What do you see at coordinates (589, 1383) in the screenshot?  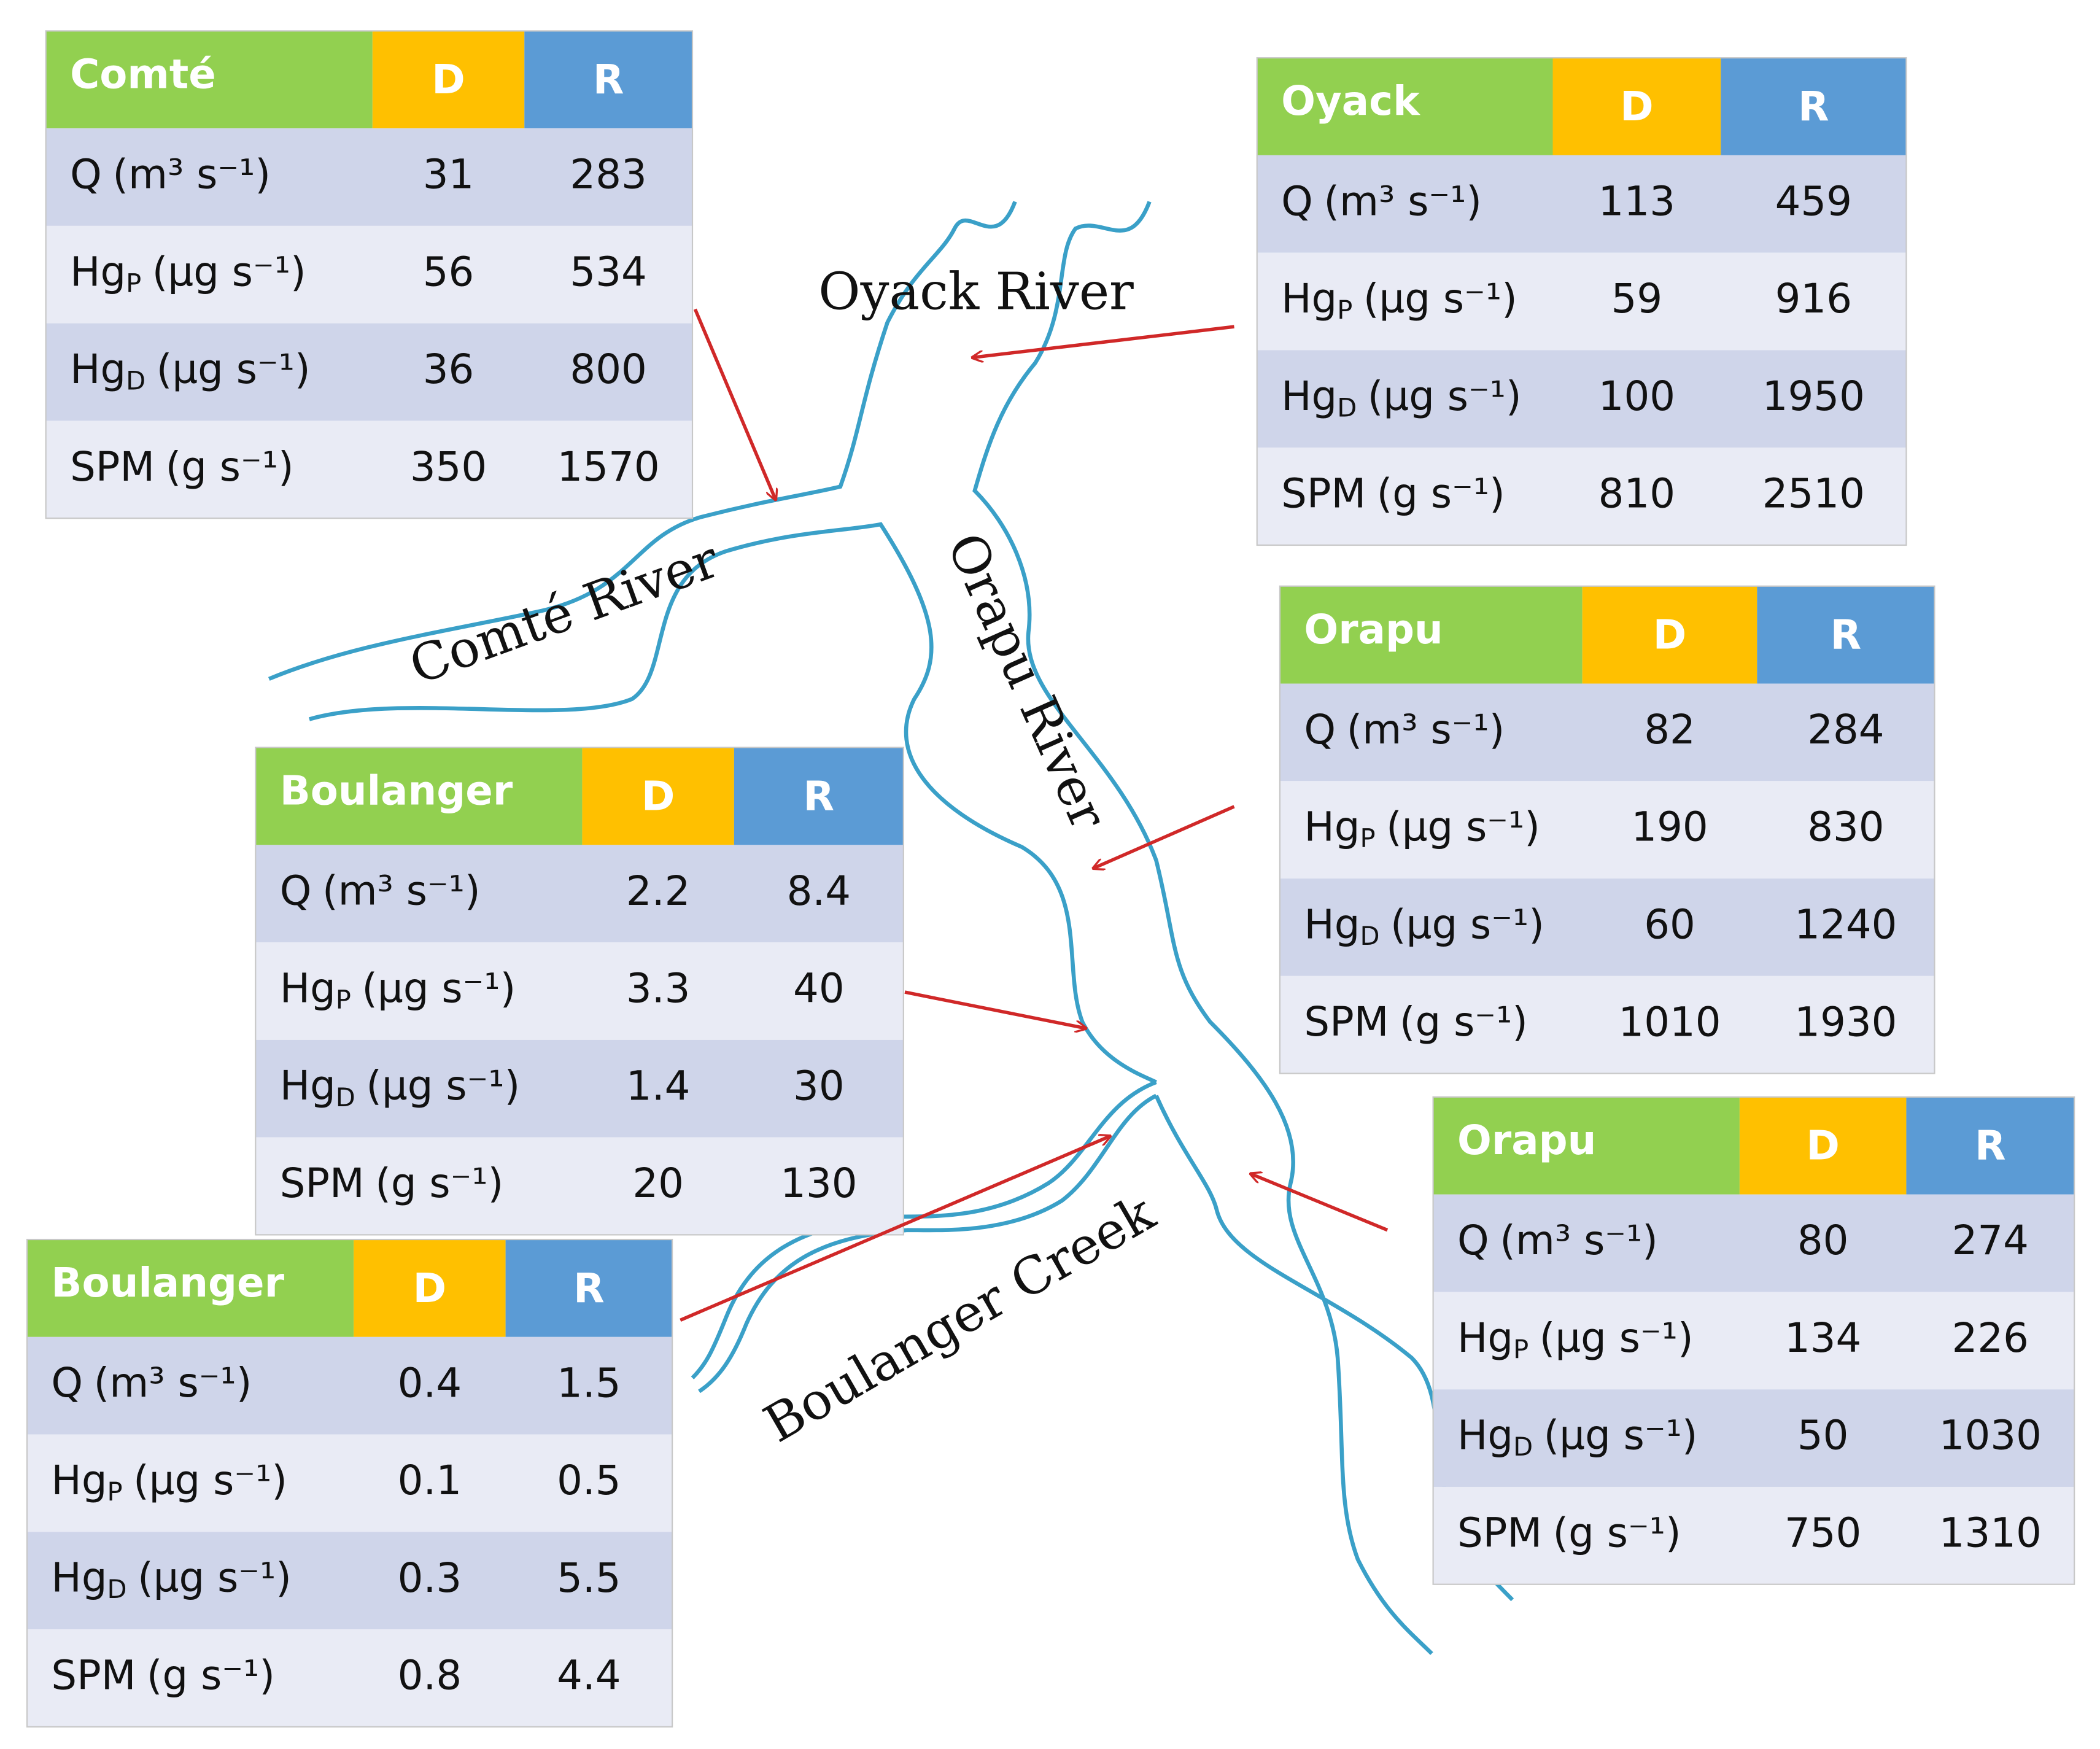 I see `table-value: 1.5` at bounding box center [589, 1383].